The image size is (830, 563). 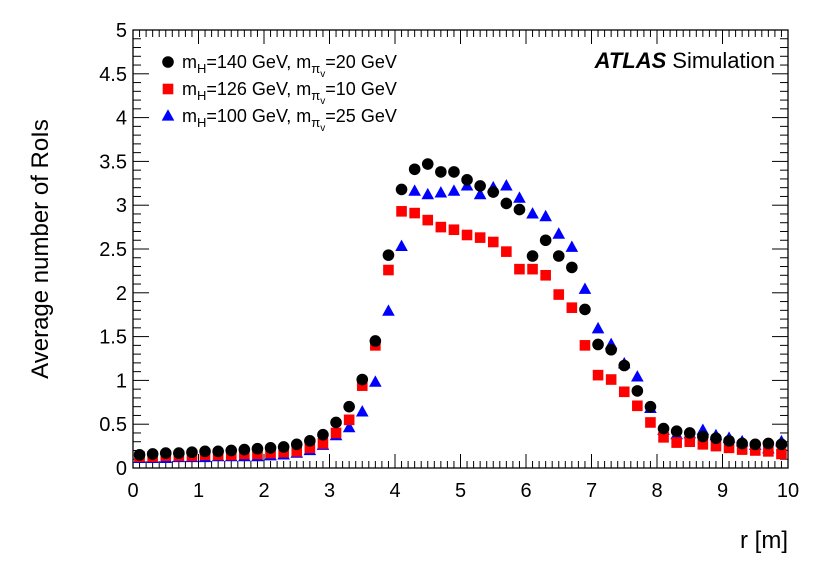 I want to click on x-tick-label: 2, so click(x=263, y=491).